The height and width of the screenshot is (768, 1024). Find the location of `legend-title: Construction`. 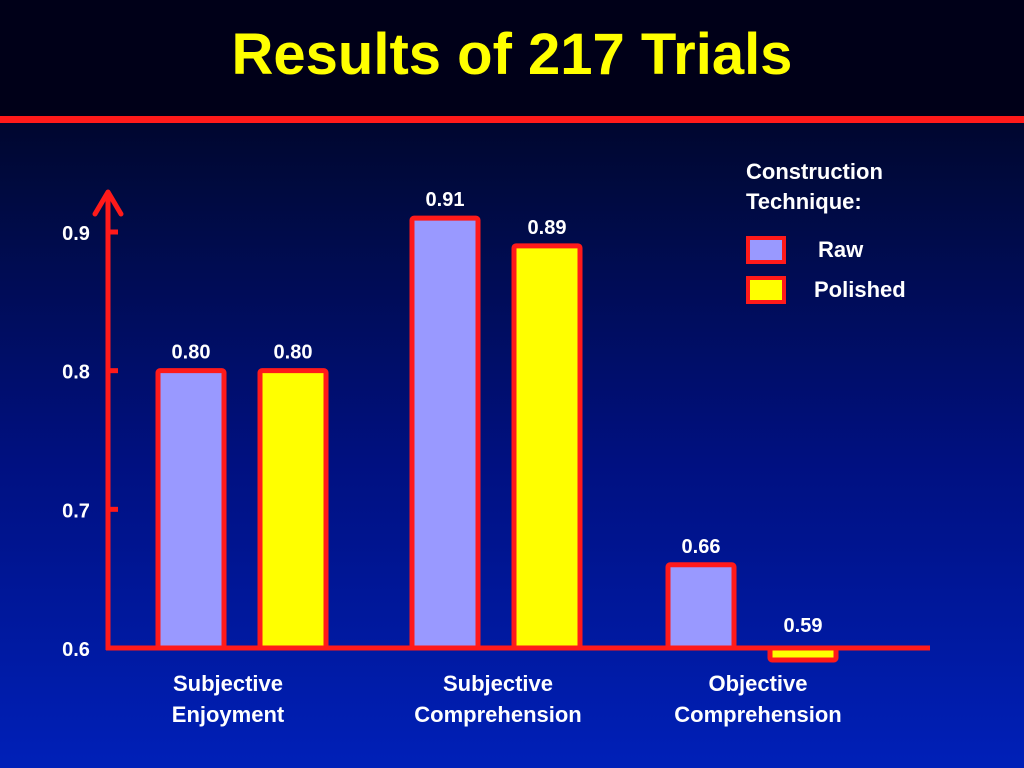

legend-title: Construction is located at coordinates (814, 171).